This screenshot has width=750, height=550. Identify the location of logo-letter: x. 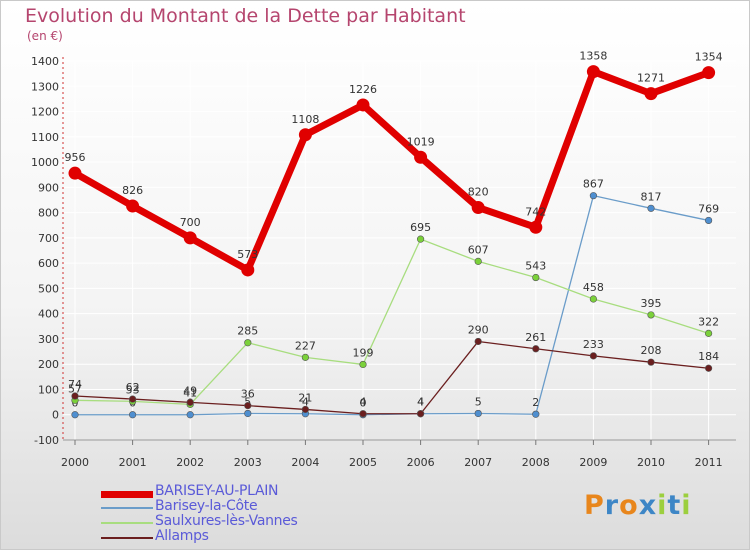
(648, 505).